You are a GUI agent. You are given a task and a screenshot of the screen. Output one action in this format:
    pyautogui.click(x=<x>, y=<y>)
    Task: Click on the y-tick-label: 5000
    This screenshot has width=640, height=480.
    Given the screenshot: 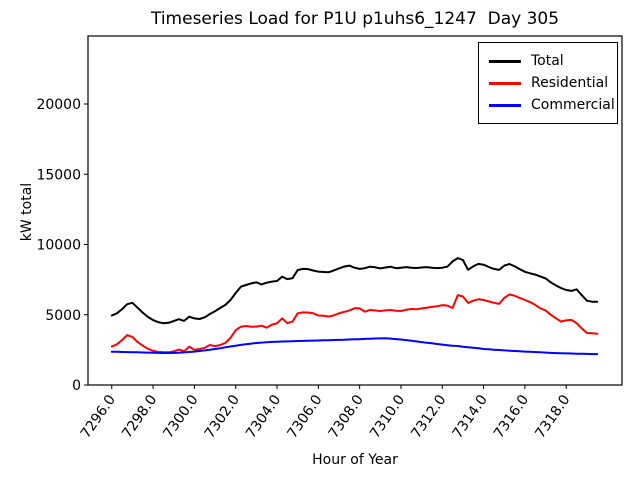 What is the action you would take?
    pyautogui.click(x=63, y=316)
    